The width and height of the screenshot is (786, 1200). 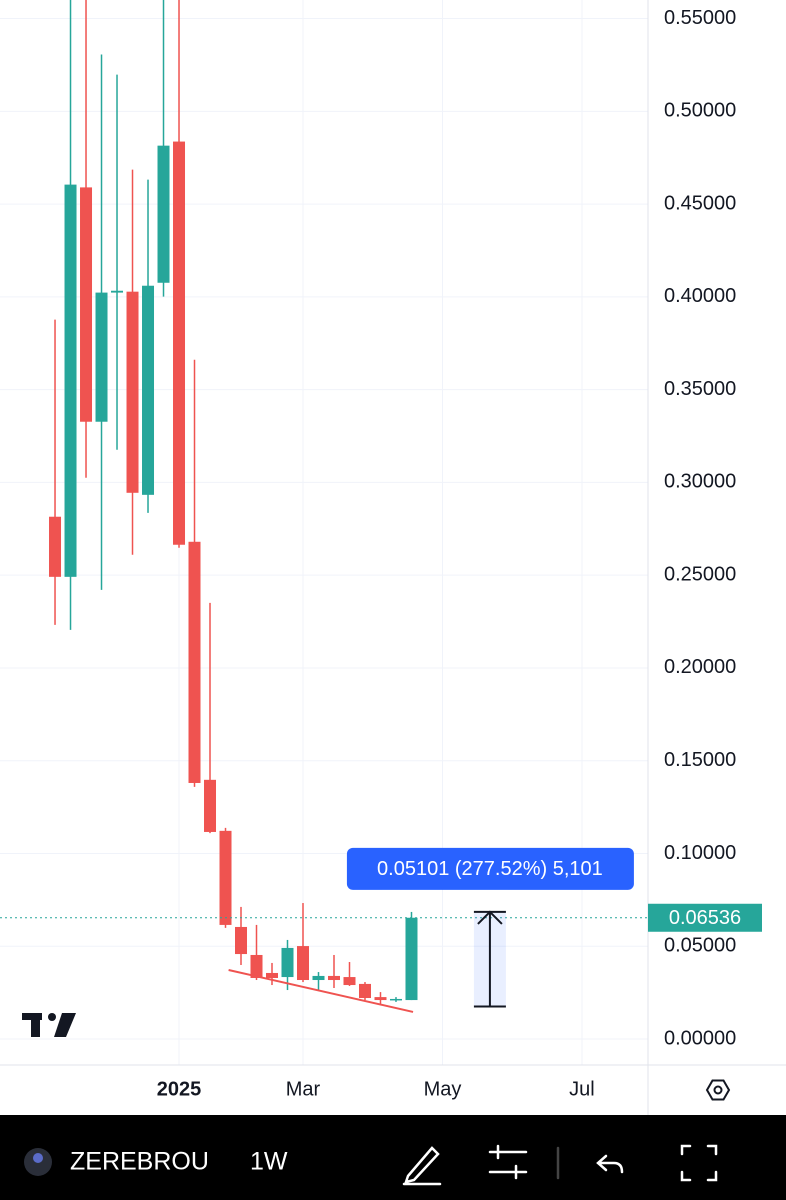 I want to click on indicators-icon, so click(x=508, y=1162).